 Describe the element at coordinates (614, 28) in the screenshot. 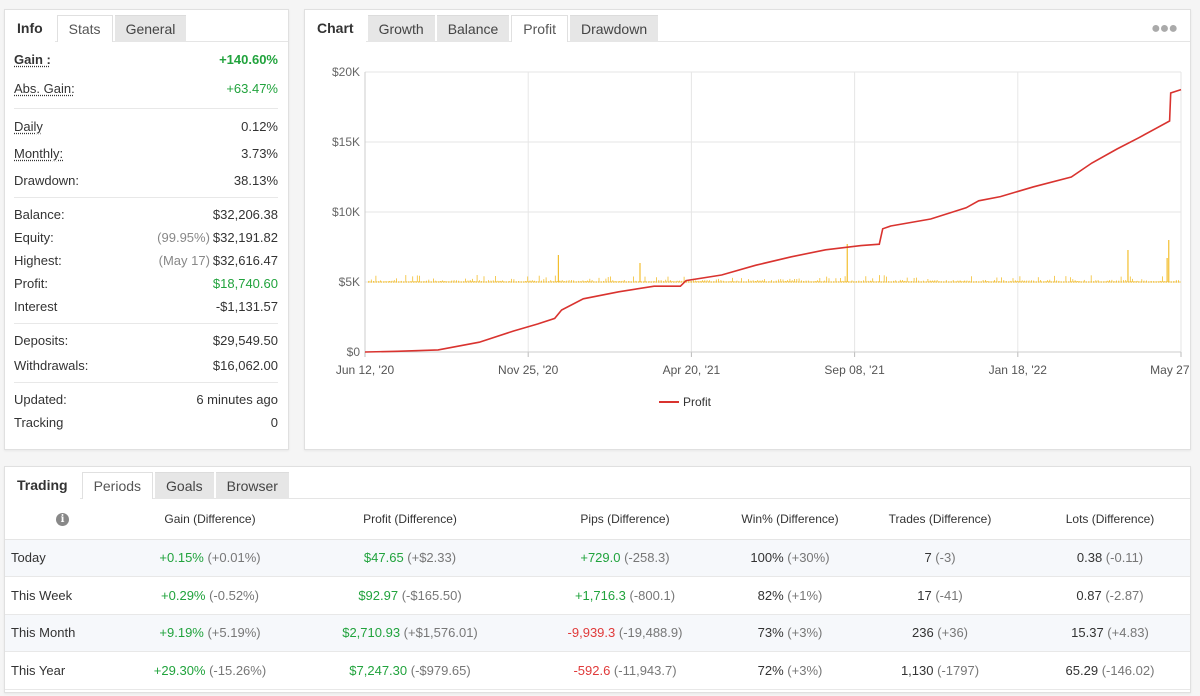

I see `tab-drawdown: Drawdown` at that location.